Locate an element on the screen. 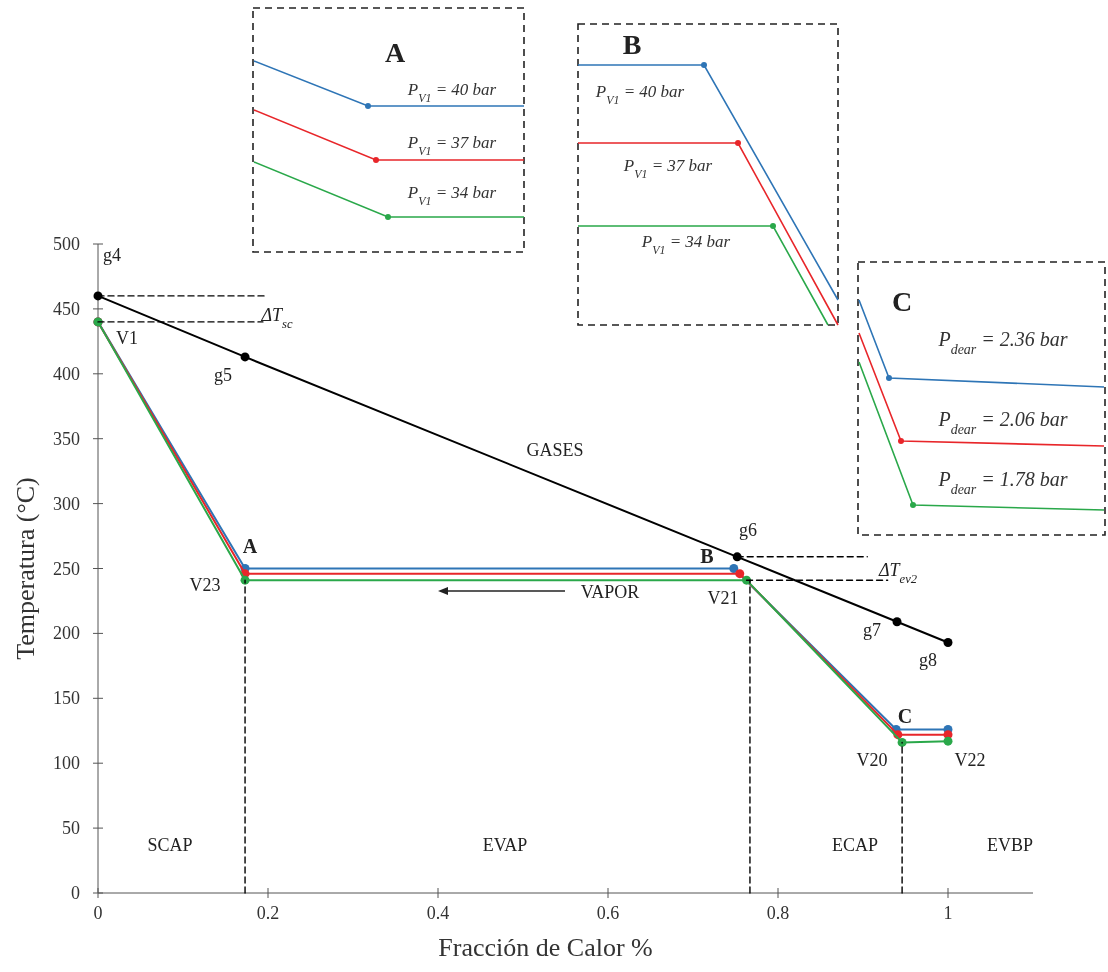  annotation: P$_{V1}$ = 34 bar is located at coordinates (685, 244).